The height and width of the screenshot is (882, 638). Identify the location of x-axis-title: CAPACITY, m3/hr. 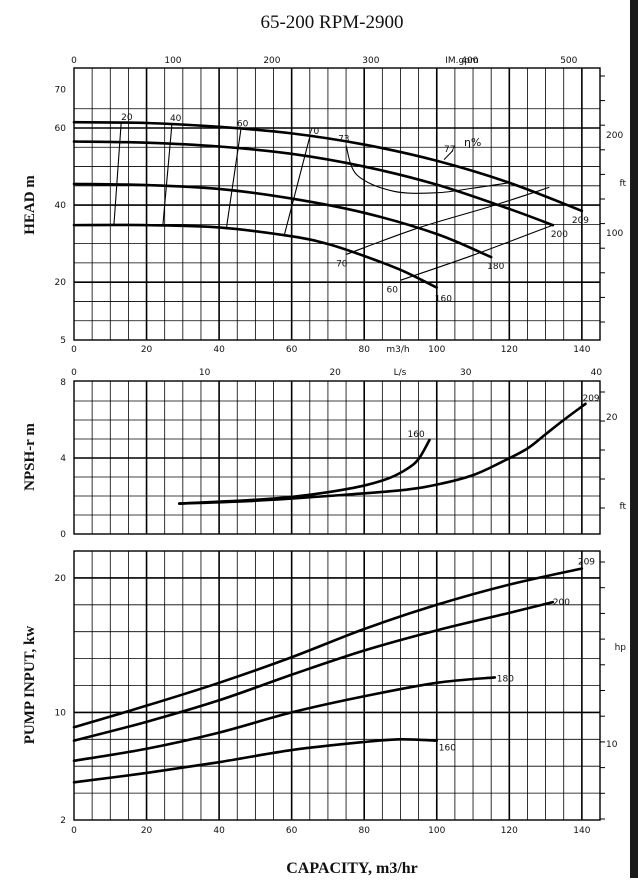
(352, 868).